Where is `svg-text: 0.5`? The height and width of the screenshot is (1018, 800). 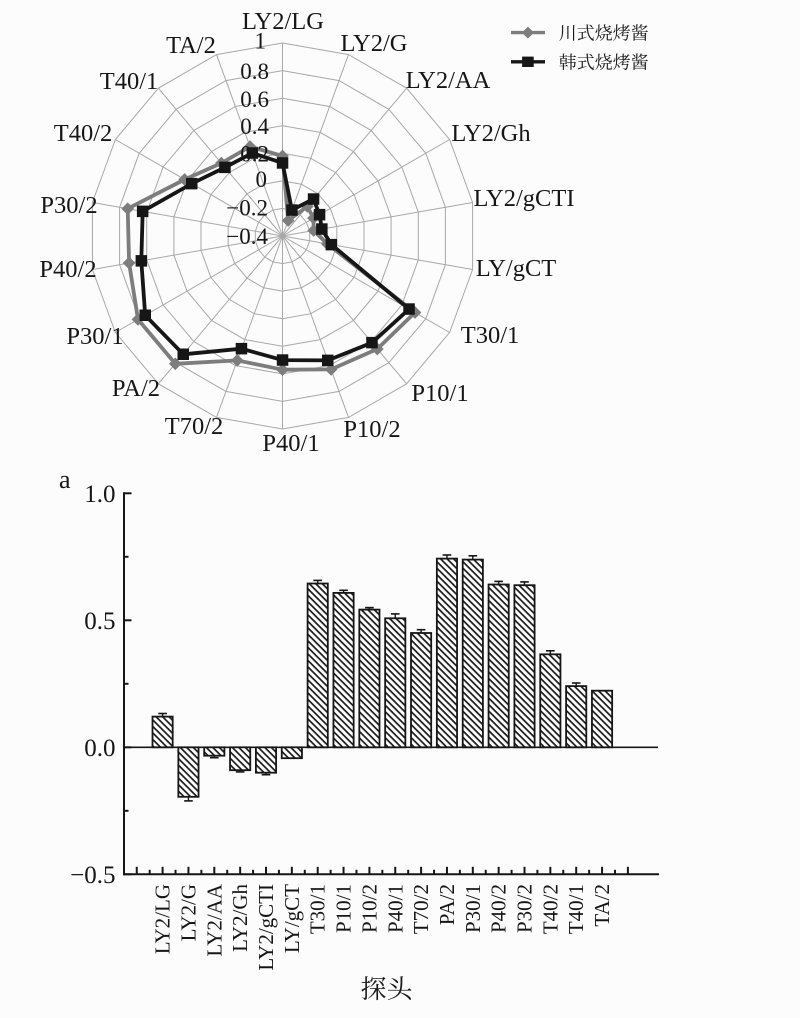
svg-text: 0.5 is located at coordinates (99, 621).